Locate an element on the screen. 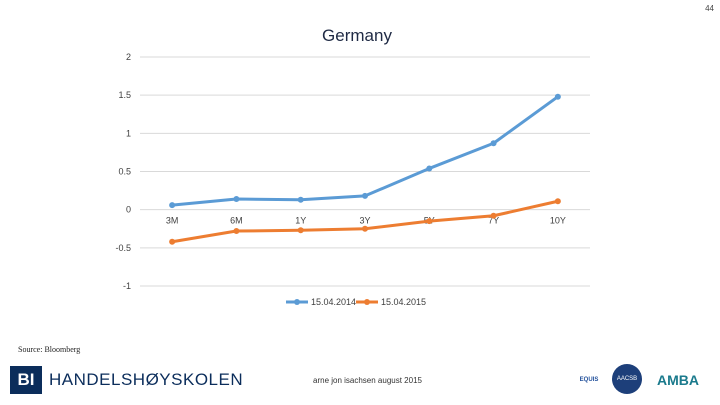 The image size is (720, 405). equis-logo: EQUIS is located at coordinates (589, 380).